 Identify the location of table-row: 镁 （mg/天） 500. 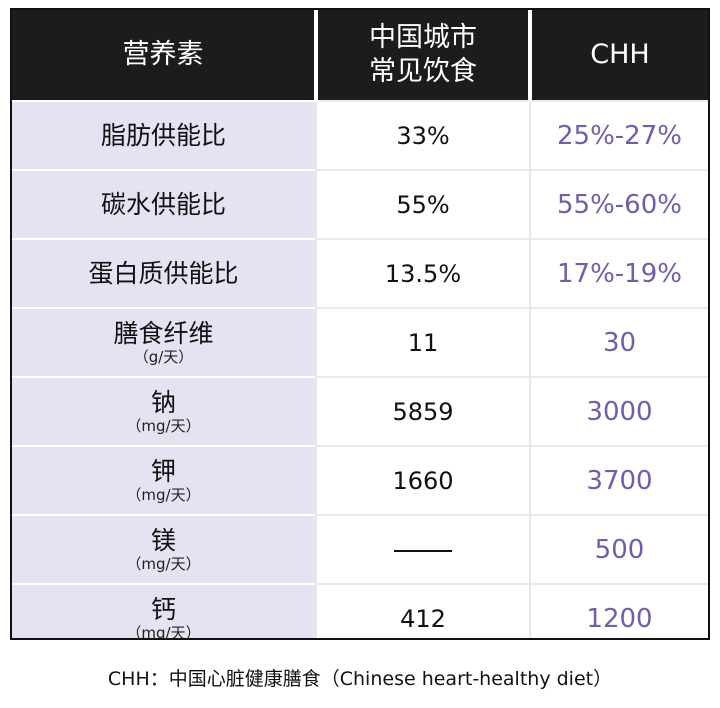
(360, 549).